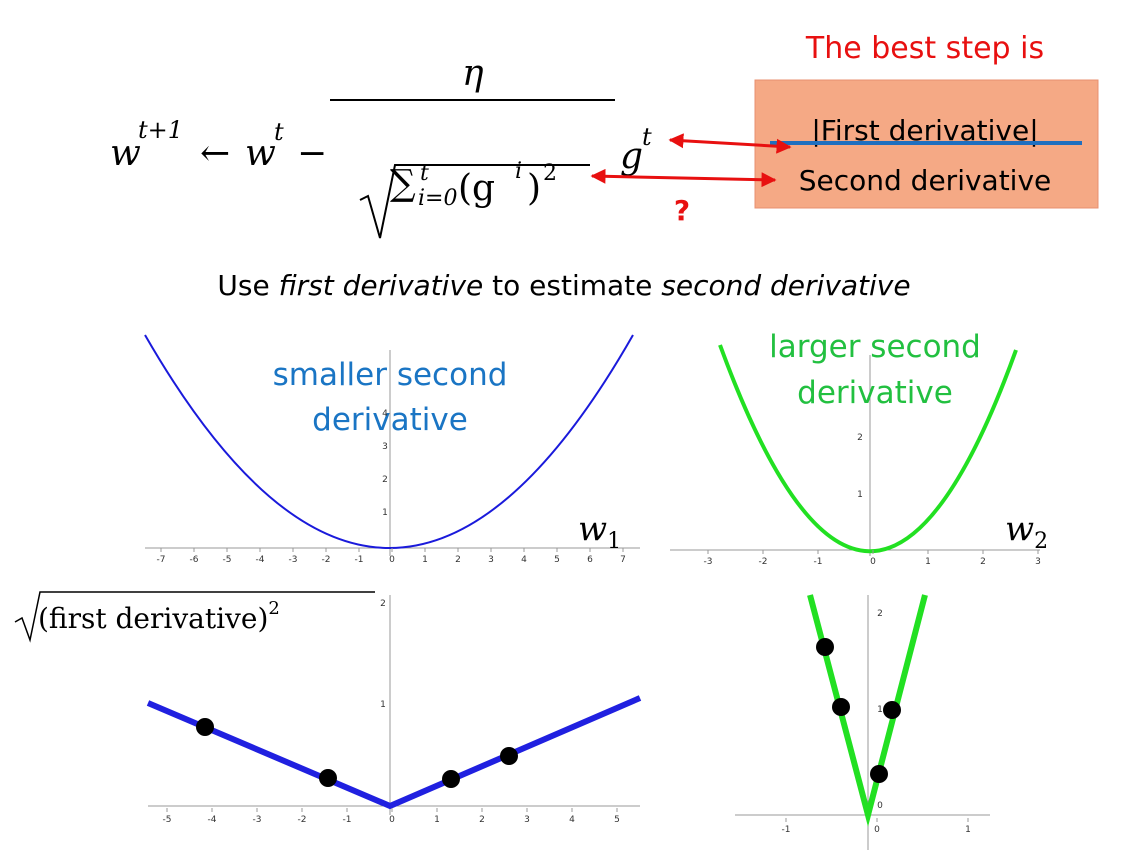 The height and width of the screenshot is (860, 1128). What do you see at coordinates (385, 447) in the screenshot?
I see `y-tick-label: 3` at bounding box center [385, 447].